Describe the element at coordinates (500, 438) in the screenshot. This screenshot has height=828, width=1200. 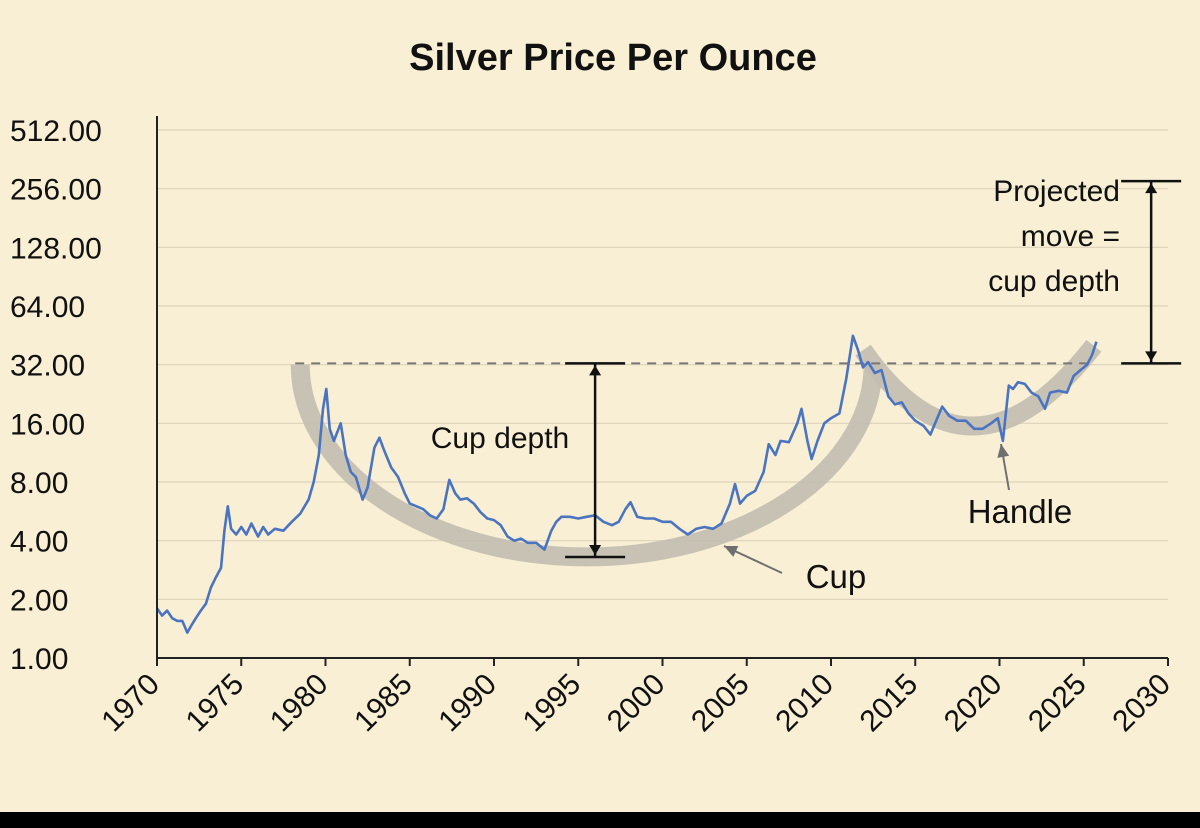
I see `cup-depth-label: Cup depth` at that location.